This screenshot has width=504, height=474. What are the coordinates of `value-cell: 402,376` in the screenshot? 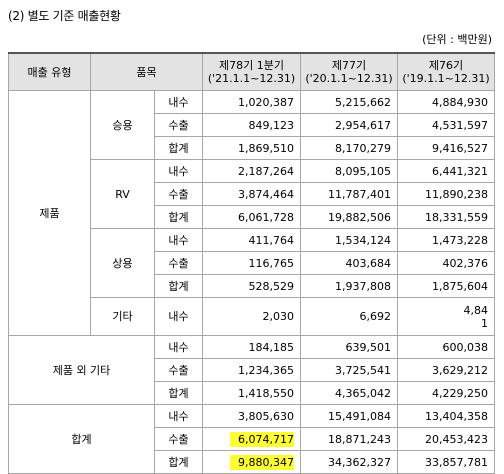 It's located at (446, 263).